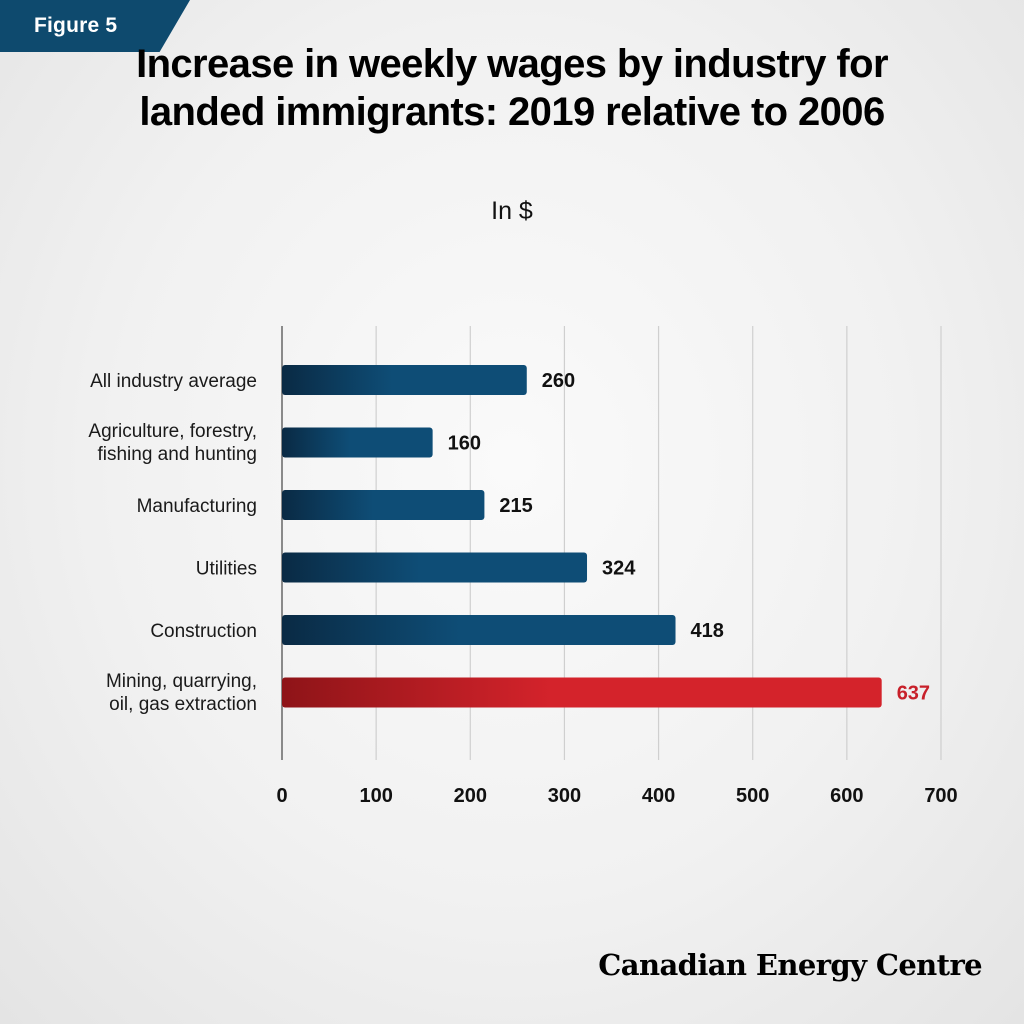 This screenshot has height=1024, width=1024. What do you see at coordinates (177, 454) in the screenshot?
I see `category-label-1-line-1: fishing and hunting` at bounding box center [177, 454].